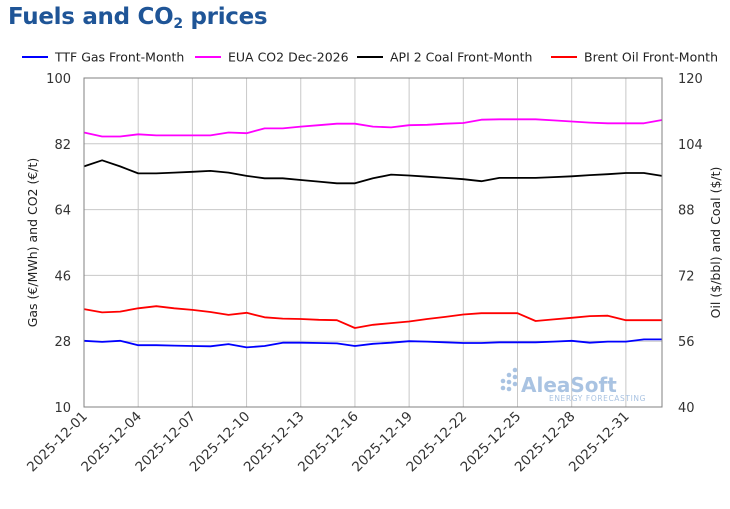 The image size is (730, 509). Describe the element at coordinates (62, 342) in the screenshot. I see `y-tick-label: 28` at that location.